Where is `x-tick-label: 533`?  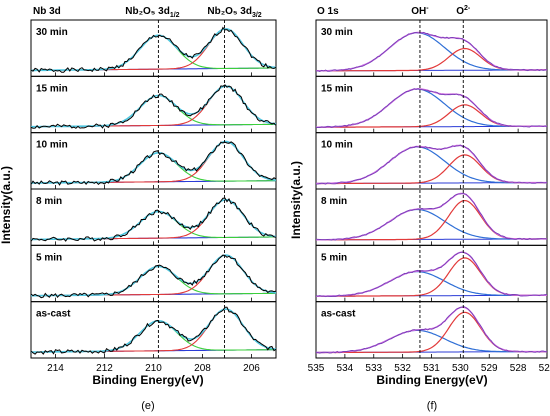 x-tick-label: 533 is located at coordinates (373, 368).